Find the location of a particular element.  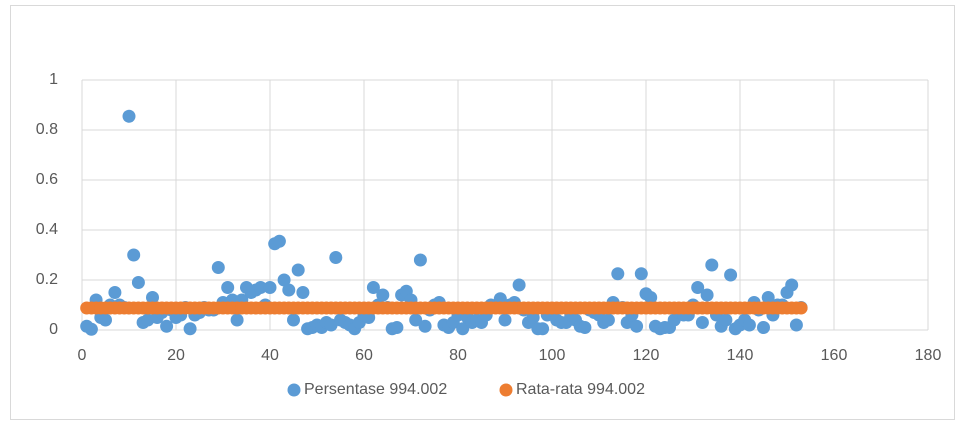

y-tick-label: 0.4 is located at coordinates (47, 229).